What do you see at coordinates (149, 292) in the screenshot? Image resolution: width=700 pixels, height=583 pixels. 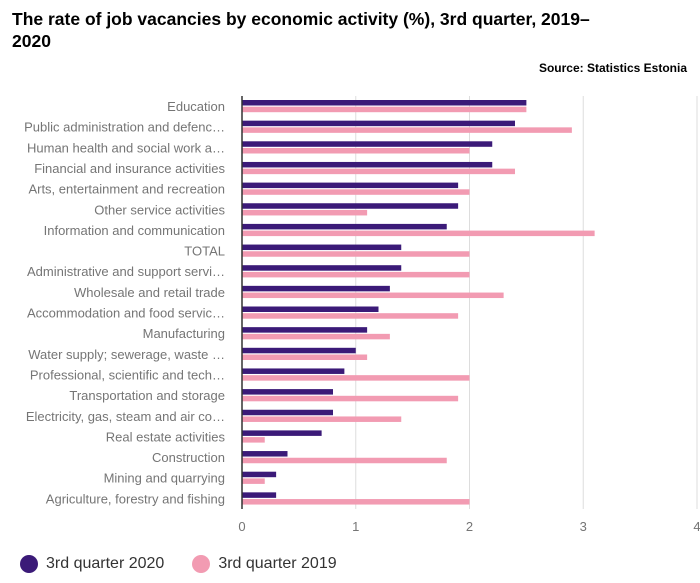 I see `category-label: Wholesale and retail trade` at bounding box center [149, 292].